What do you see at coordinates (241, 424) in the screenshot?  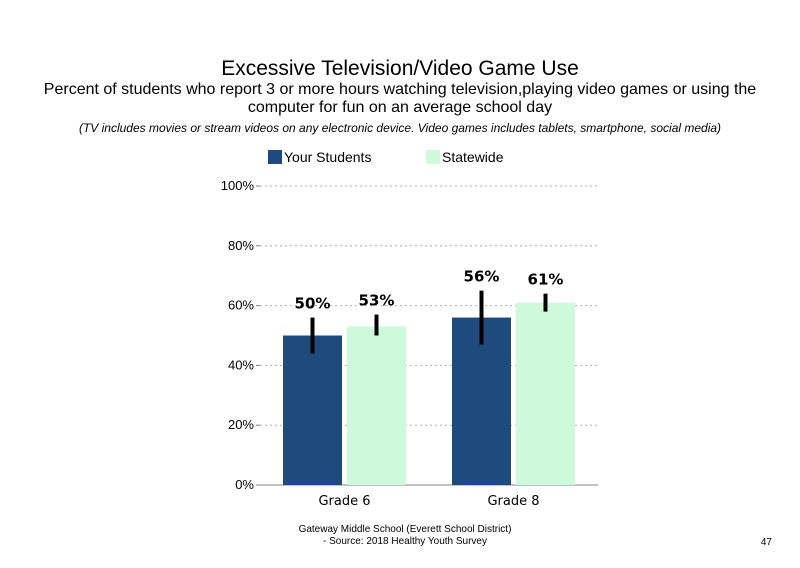 I see `y-tick-label: 20%` at bounding box center [241, 424].